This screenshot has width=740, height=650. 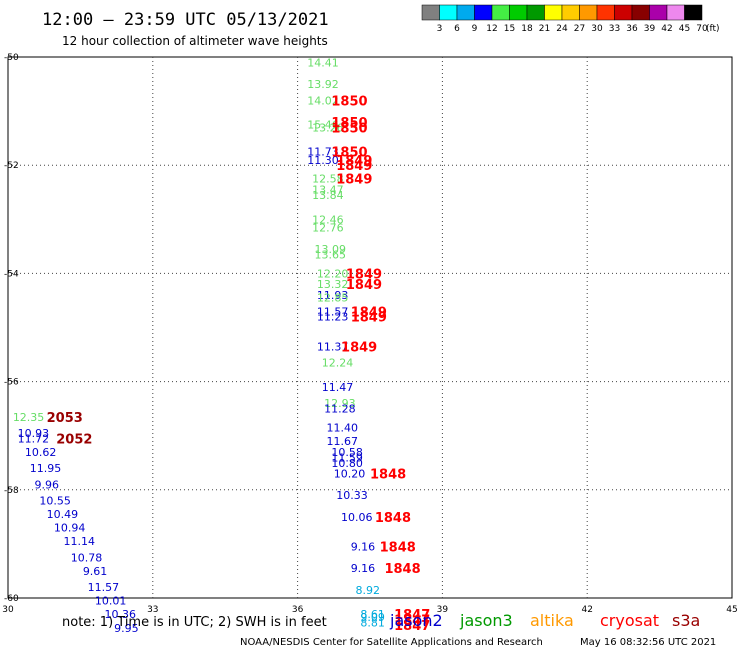 I want to click on wave-height-label: 12.46, so click(x=328, y=219).